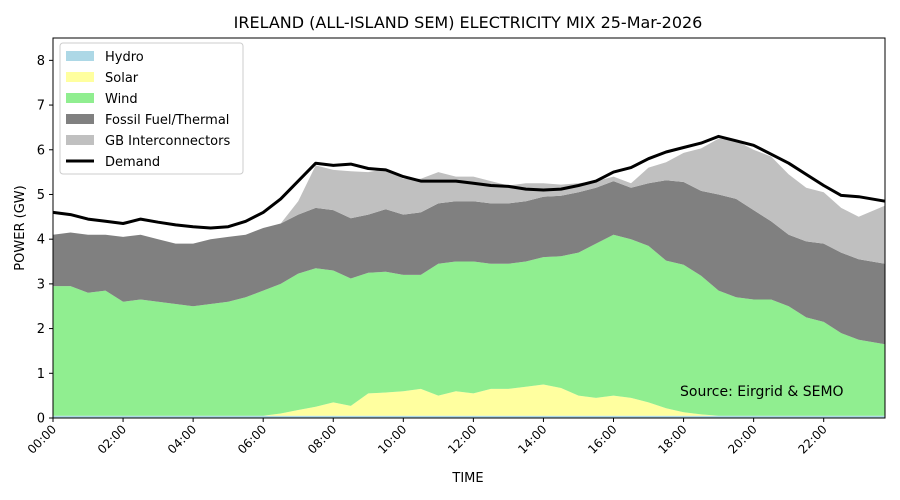 Image resolution: width=900 pixels, height=500 pixels. Describe the element at coordinates (532, 439) in the screenshot. I see `x-tick-label: 14:00` at that location.